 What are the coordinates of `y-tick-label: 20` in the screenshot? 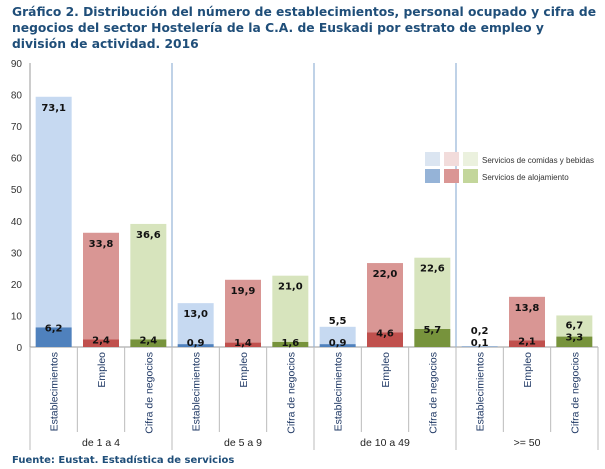 It's located at (17, 285).